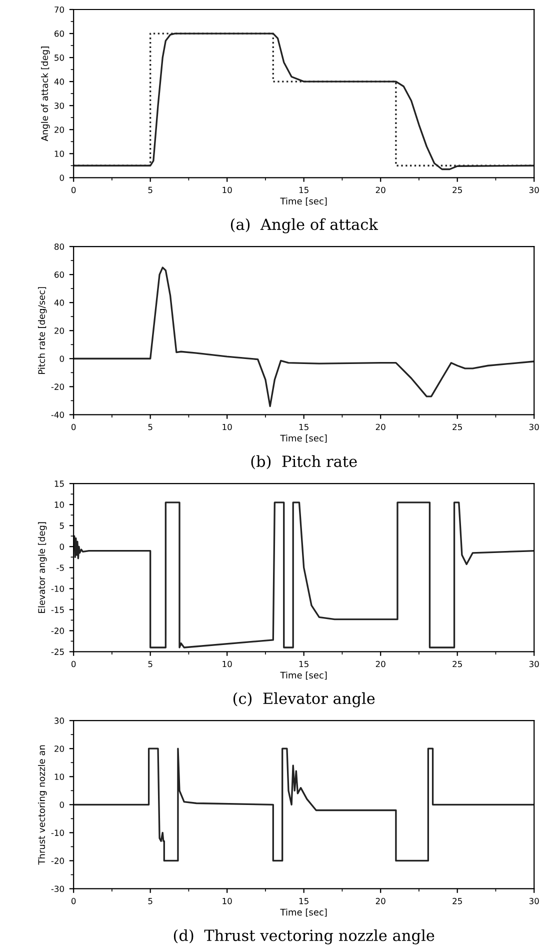  What do you see at coordinates (59, 247) in the screenshot?
I see `y-tick-label: 80` at bounding box center [59, 247].